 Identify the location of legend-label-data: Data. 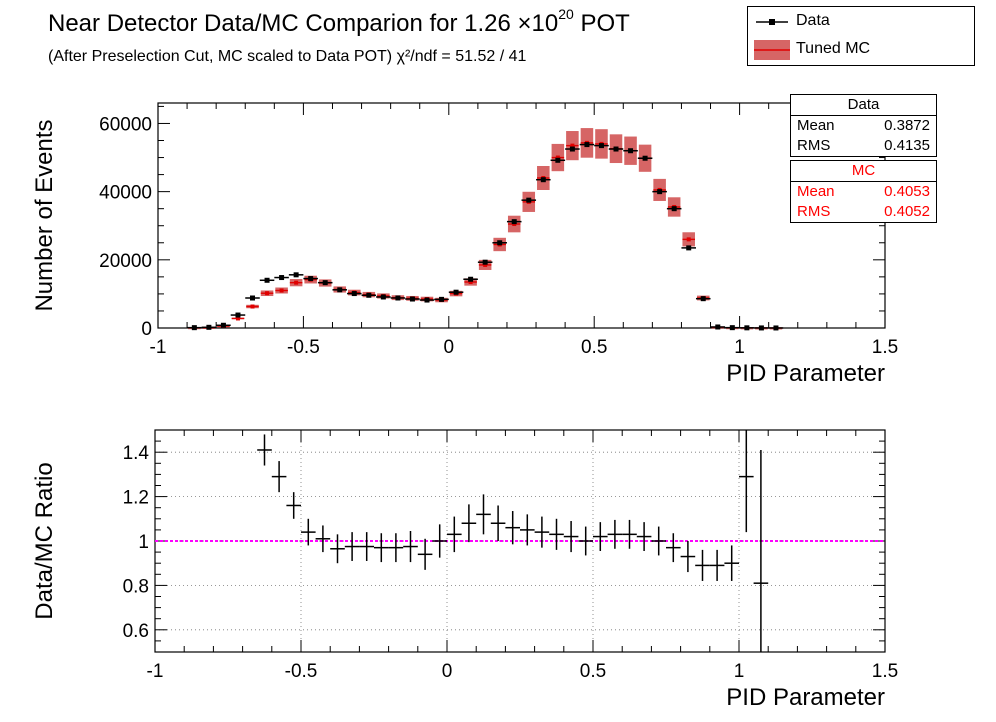
(813, 20).